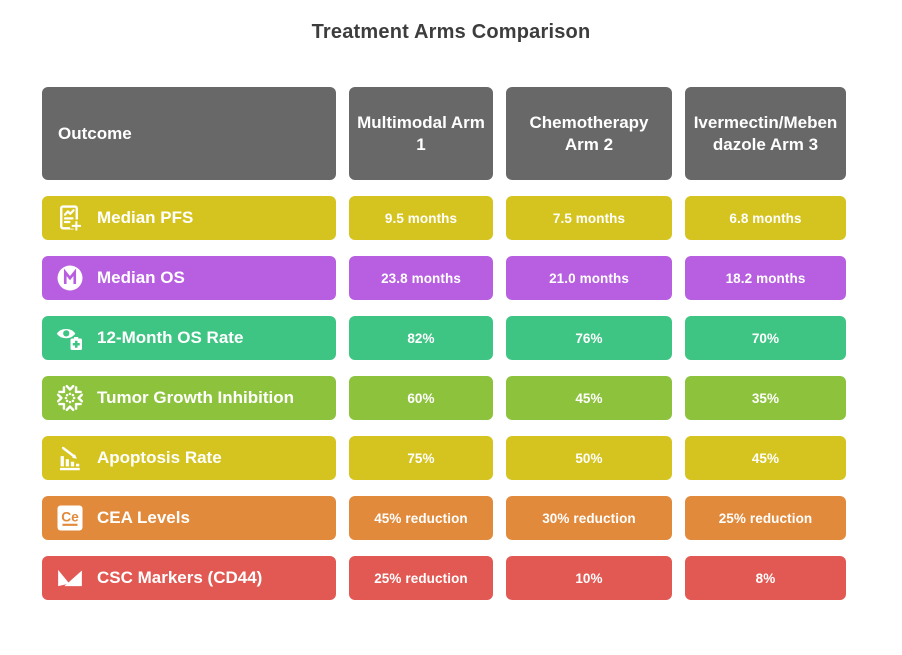 The width and height of the screenshot is (902, 655). What do you see at coordinates (69, 339) in the screenshot?
I see `eye-medical-icon` at bounding box center [69, 339].